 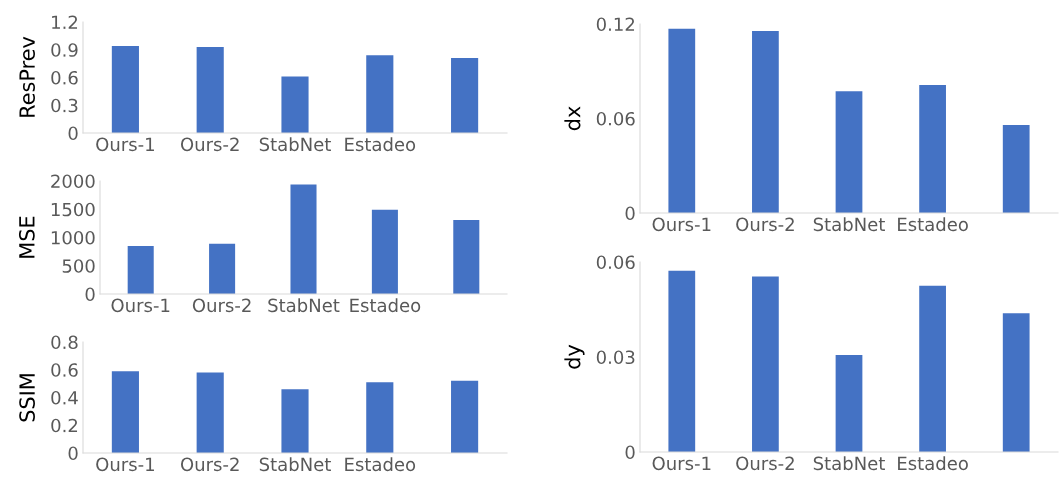 I want to click on y-axis-title: dy, so click(x=574, y=356).